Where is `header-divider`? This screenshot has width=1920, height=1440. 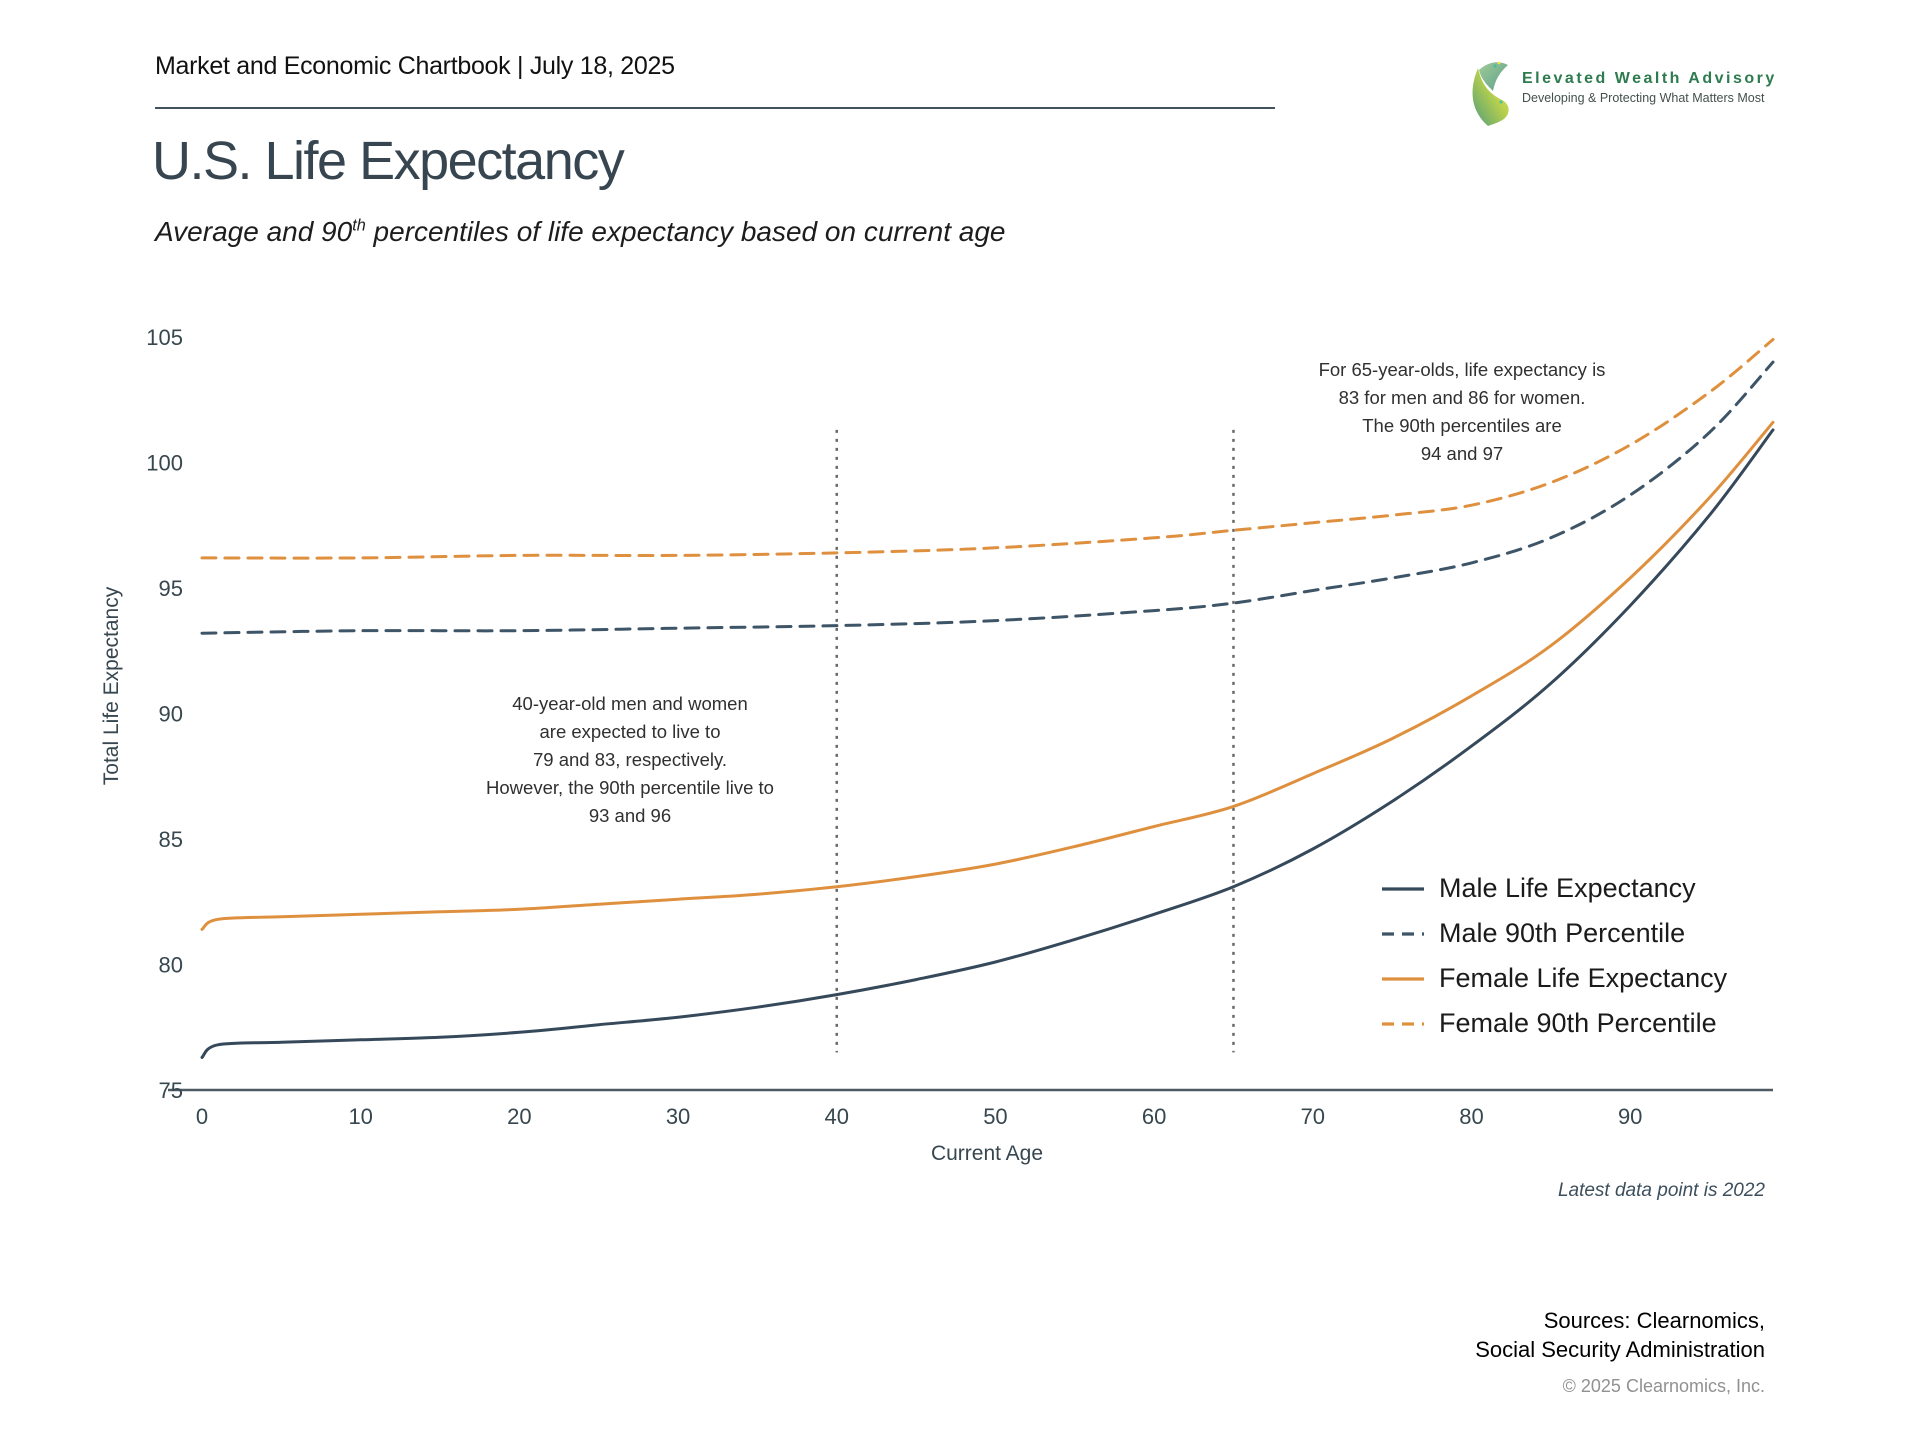
header-divider is located at coordinates (715, 108).